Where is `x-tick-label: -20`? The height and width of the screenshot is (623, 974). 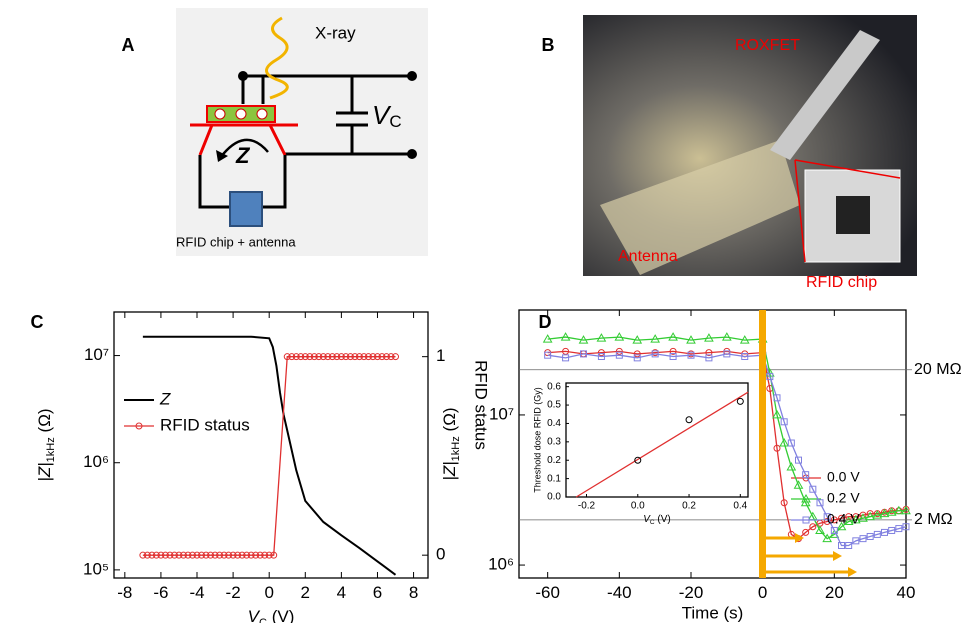 x-tick-label: -20 is located at coordinates (691, 592).